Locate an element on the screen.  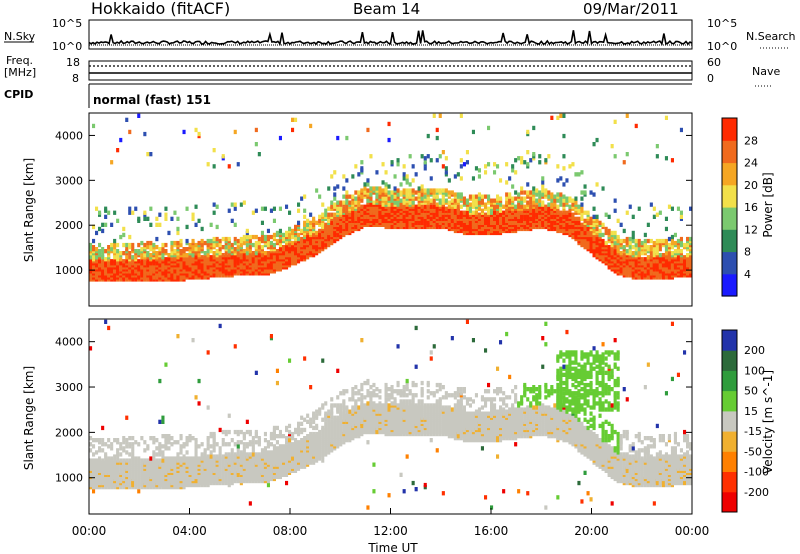
velocity-colorbar-label: Velocity [m s^-1] is located at coordinates (768, 422).